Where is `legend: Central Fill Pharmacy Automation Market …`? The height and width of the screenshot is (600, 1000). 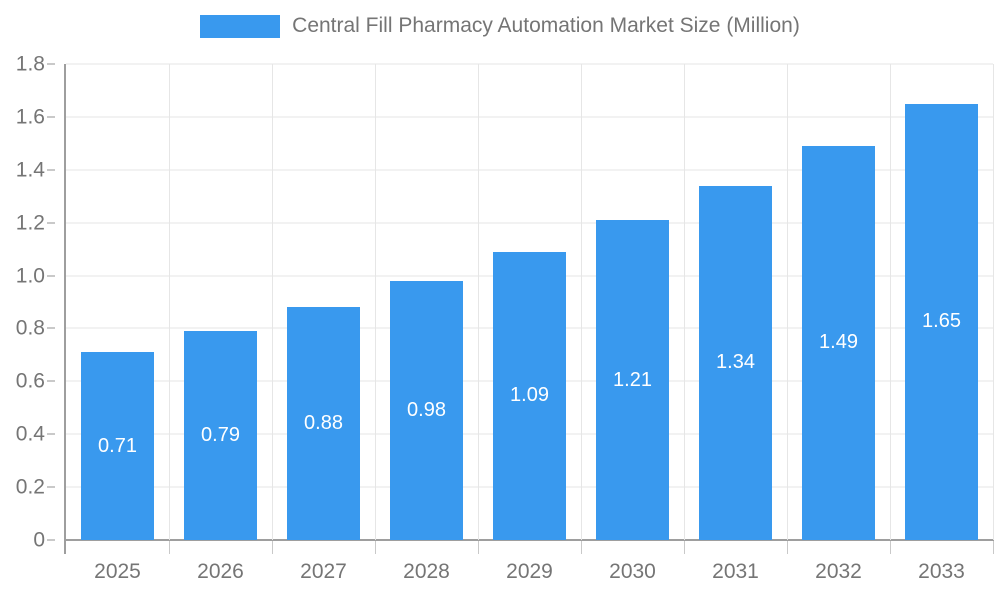 legend: Central Fill Pharmacy Automation Market … is located at coordinates (500, 26).